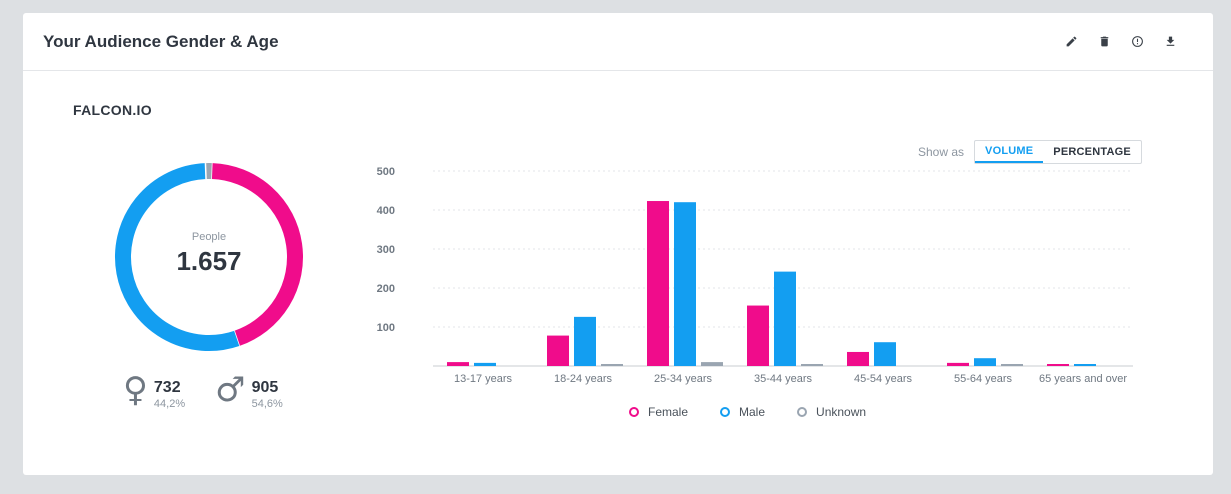  What do you see at coordinates (752, 412) in the screenshot?
I see `legend-male-label: Male` at bounding box center [752, 412].